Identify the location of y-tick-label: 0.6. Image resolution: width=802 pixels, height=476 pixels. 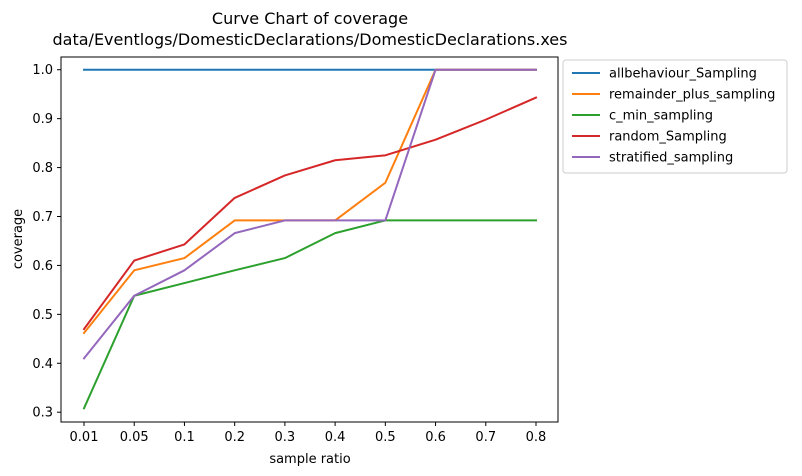
(42, 266).